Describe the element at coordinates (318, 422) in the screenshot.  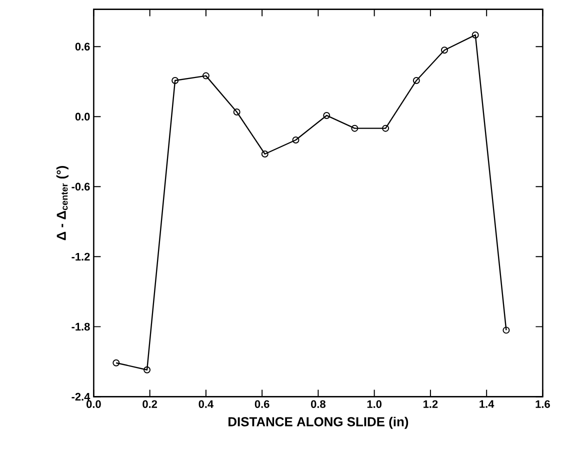
I see `x-axis-title: DISTANCE ALONG SLIDE (in)` at that location.